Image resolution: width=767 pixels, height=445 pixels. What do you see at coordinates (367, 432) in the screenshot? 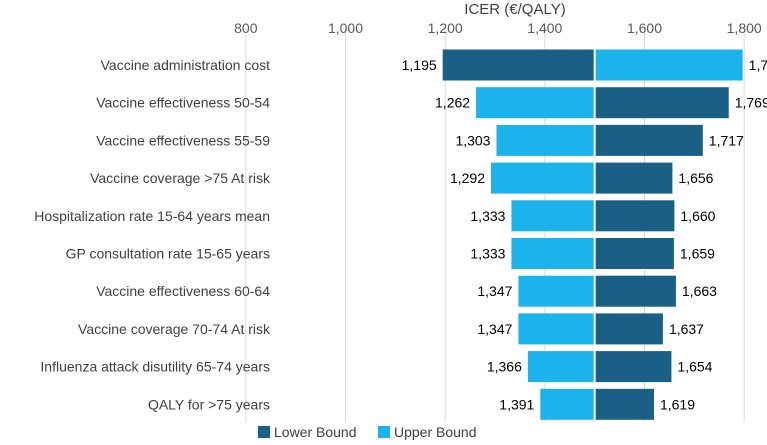
I see `legend: Lower Bound Upper Bound` at bounding box center [367, 432].